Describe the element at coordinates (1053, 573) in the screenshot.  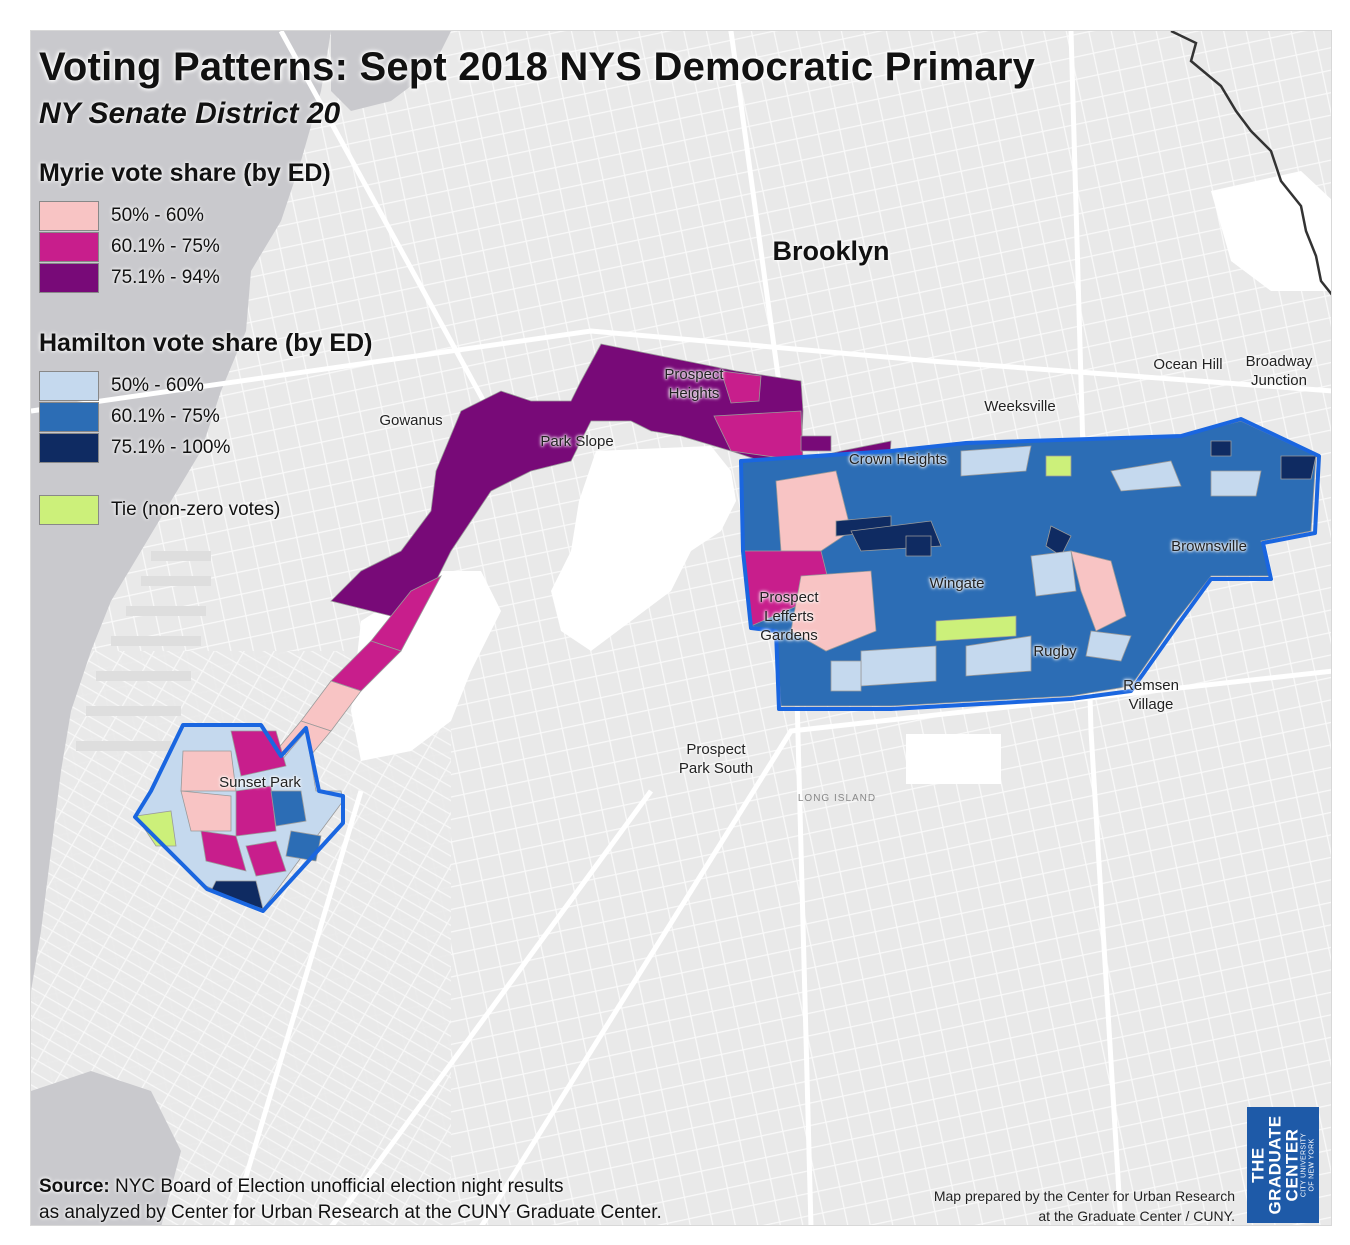
I see `ed-light-b` at that location.